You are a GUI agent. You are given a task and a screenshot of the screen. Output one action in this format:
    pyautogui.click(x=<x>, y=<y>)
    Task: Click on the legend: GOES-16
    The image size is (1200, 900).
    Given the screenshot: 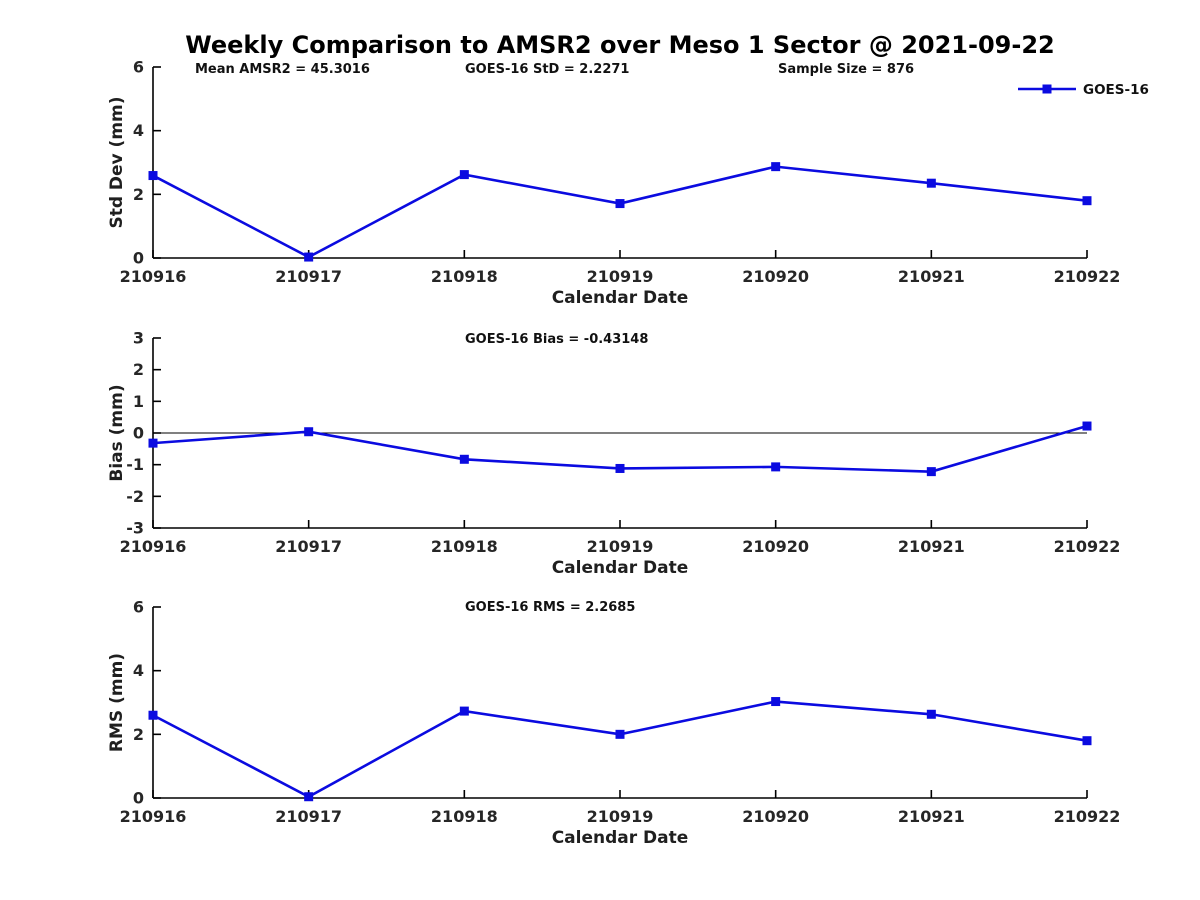 What is the action you would take?
    pyautogui.click(x=1083, y=90)
    